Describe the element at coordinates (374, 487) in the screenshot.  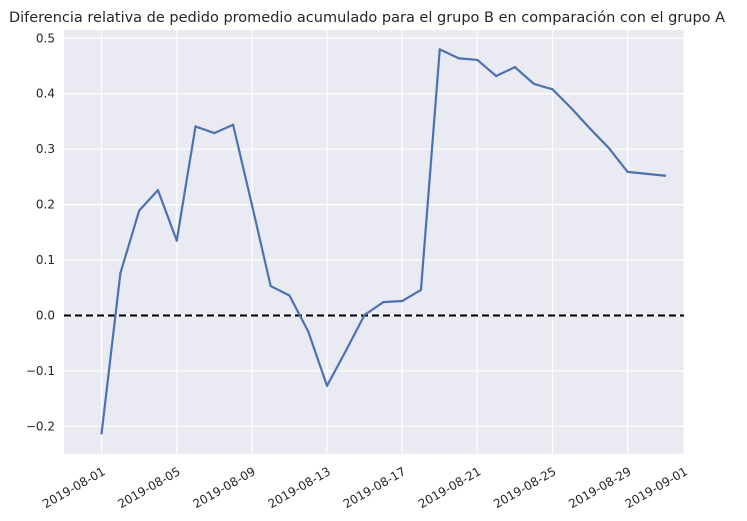
I see `x-tick-label: 2019-08-17` at that location.